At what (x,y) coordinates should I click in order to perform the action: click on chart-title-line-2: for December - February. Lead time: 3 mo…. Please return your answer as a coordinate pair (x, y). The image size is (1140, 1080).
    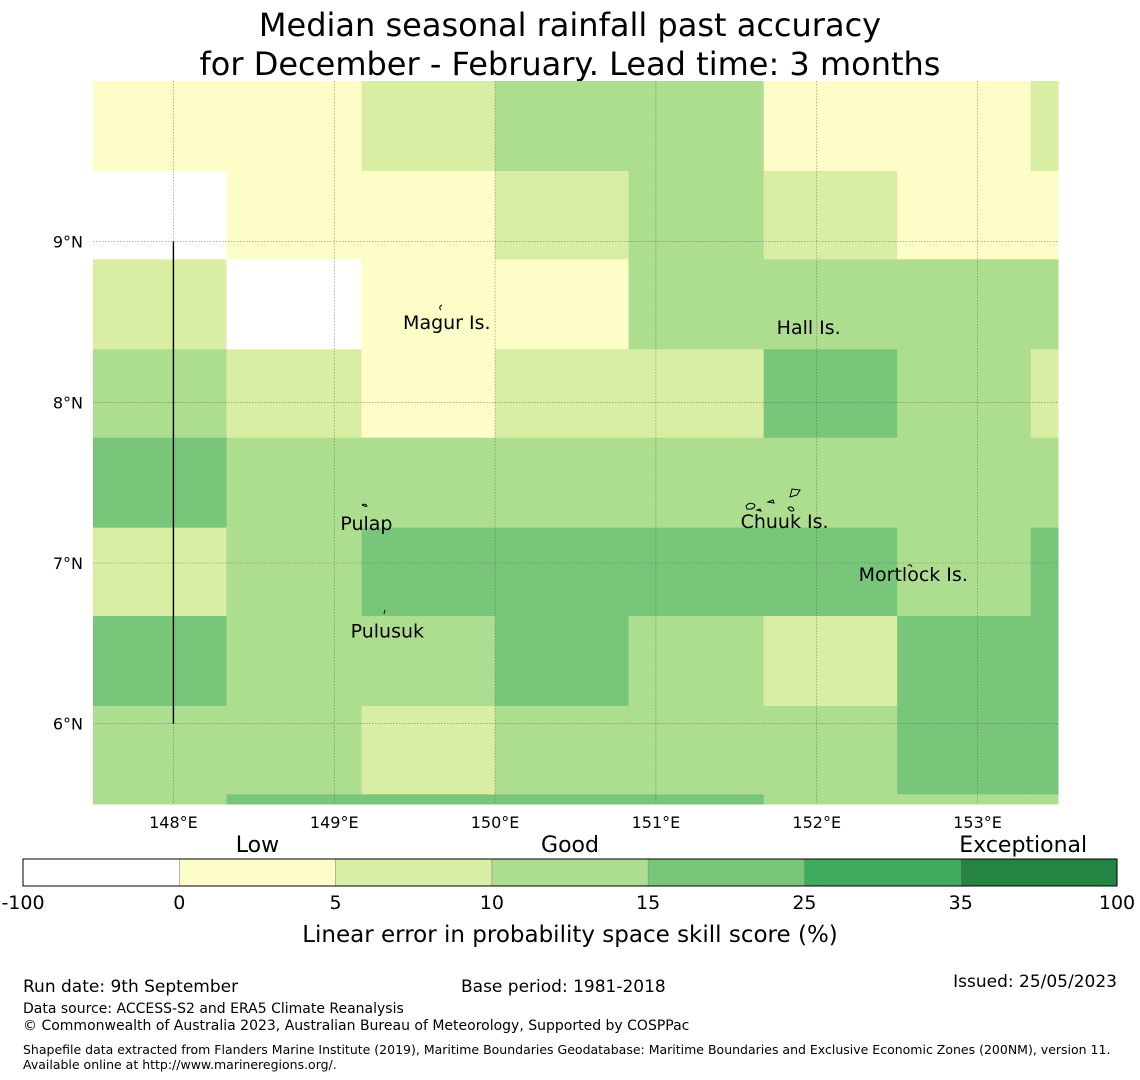
    Looking at the image, I should click on (570, 64).